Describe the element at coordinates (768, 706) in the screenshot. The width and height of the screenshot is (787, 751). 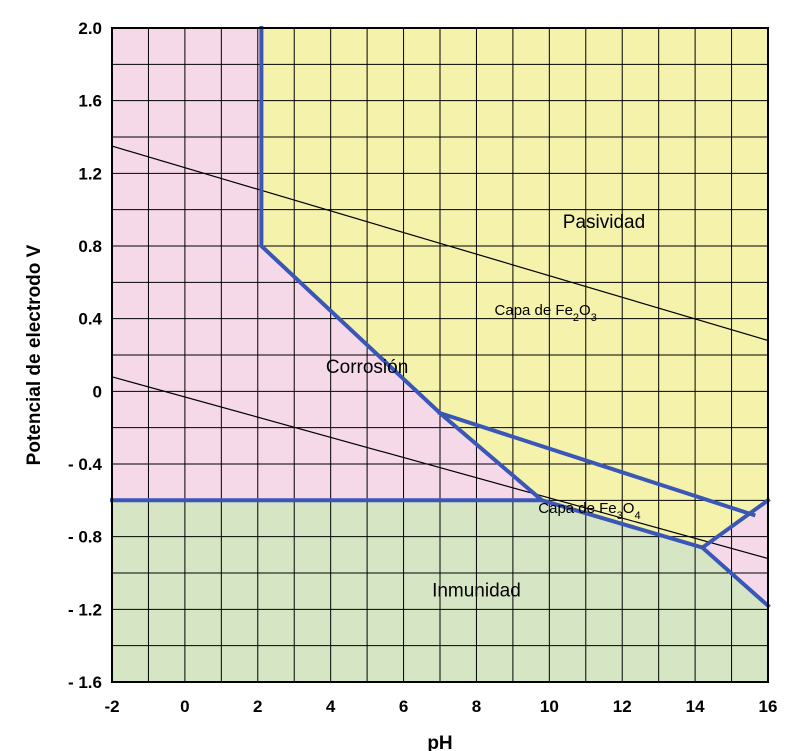
I see `x-tick-label: 16` at that location.